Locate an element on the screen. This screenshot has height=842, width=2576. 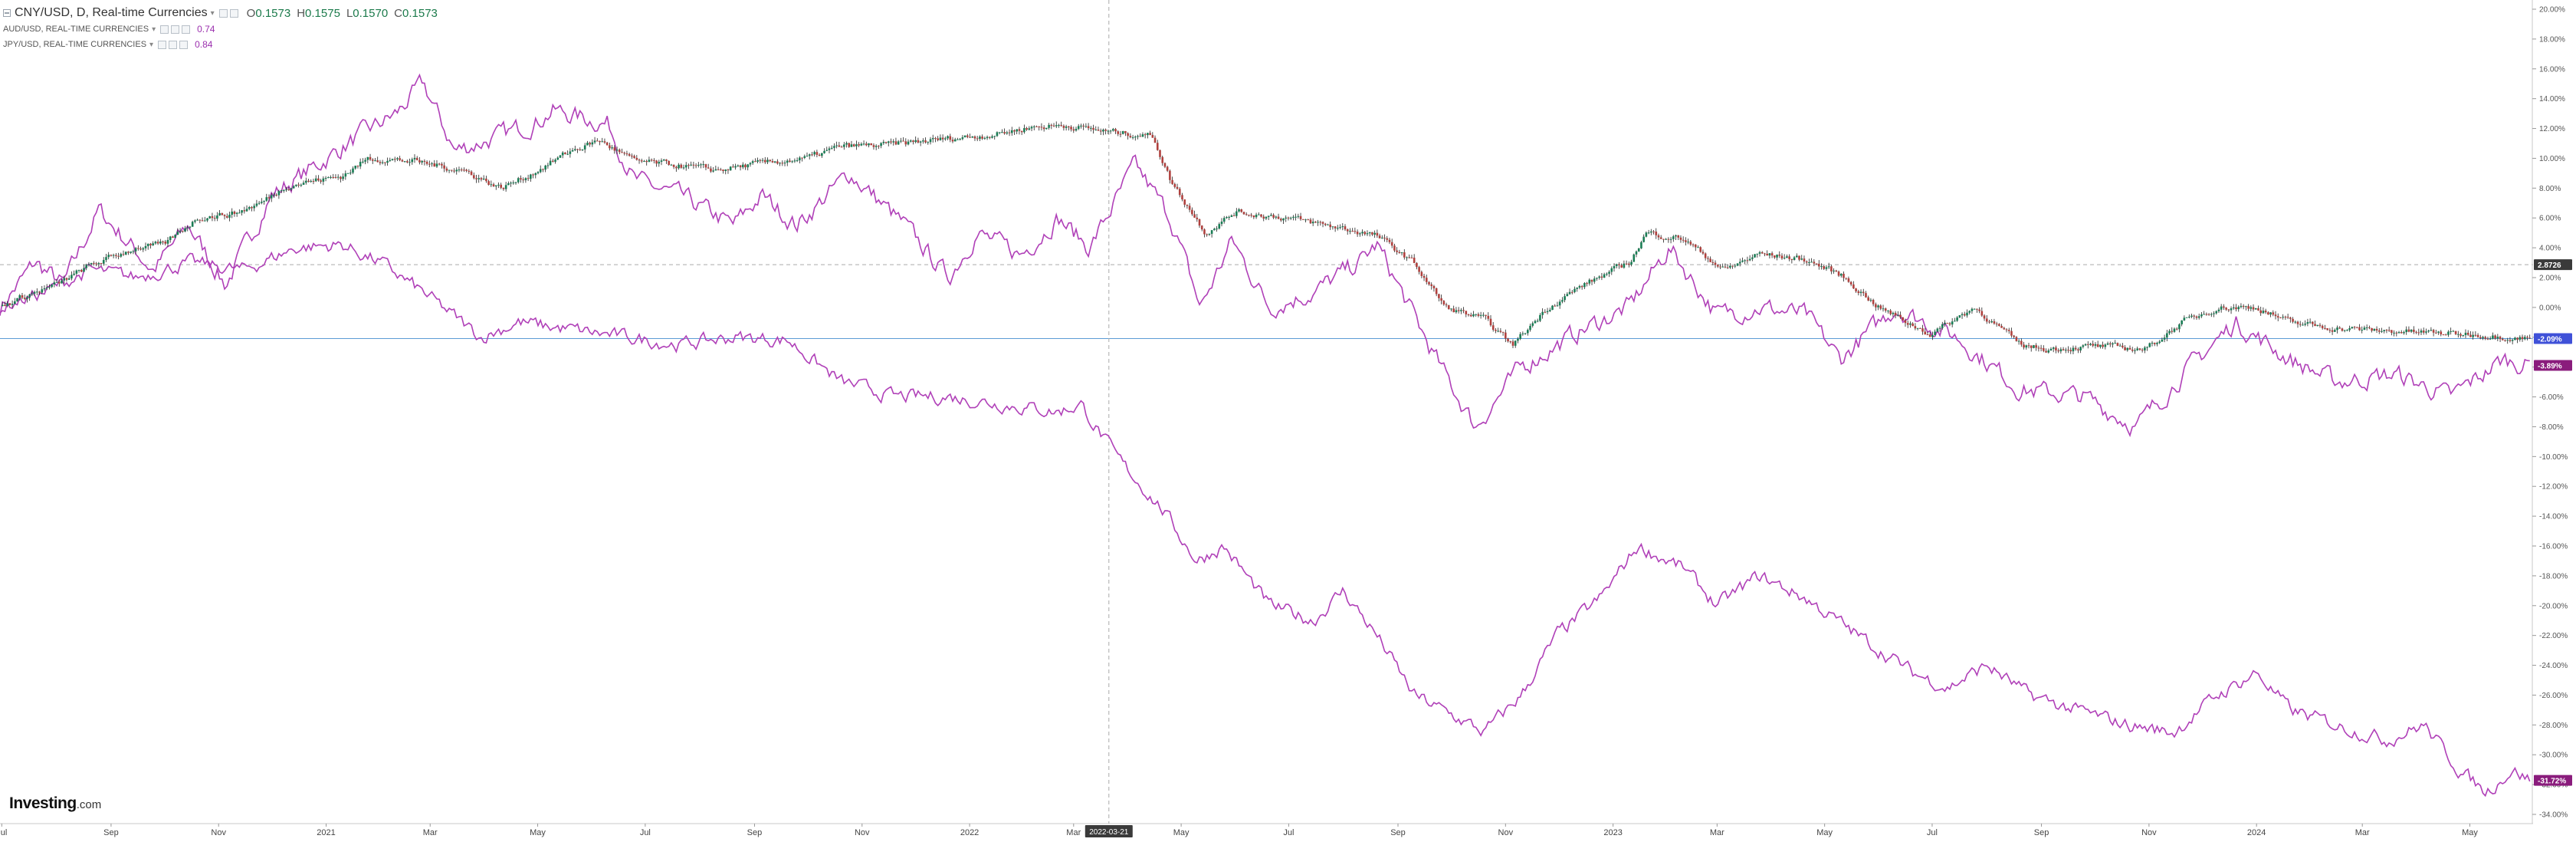
collapse-legend-icon is located at coordinates (7, 13).